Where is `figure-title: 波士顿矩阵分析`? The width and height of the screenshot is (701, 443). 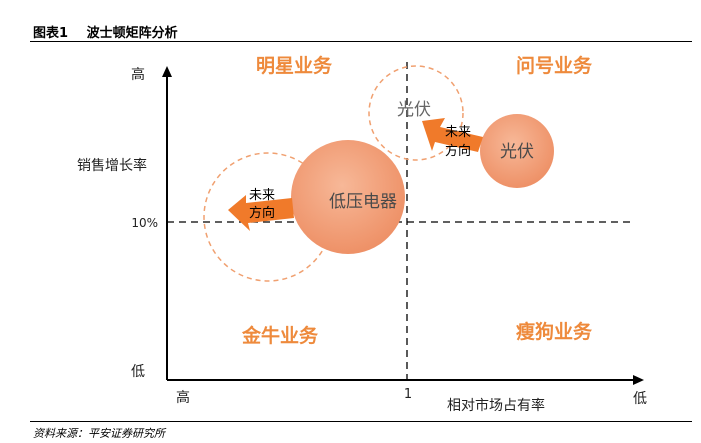 figure-title: 波士顿矩阵分析 is located at coordinates (132, 33).